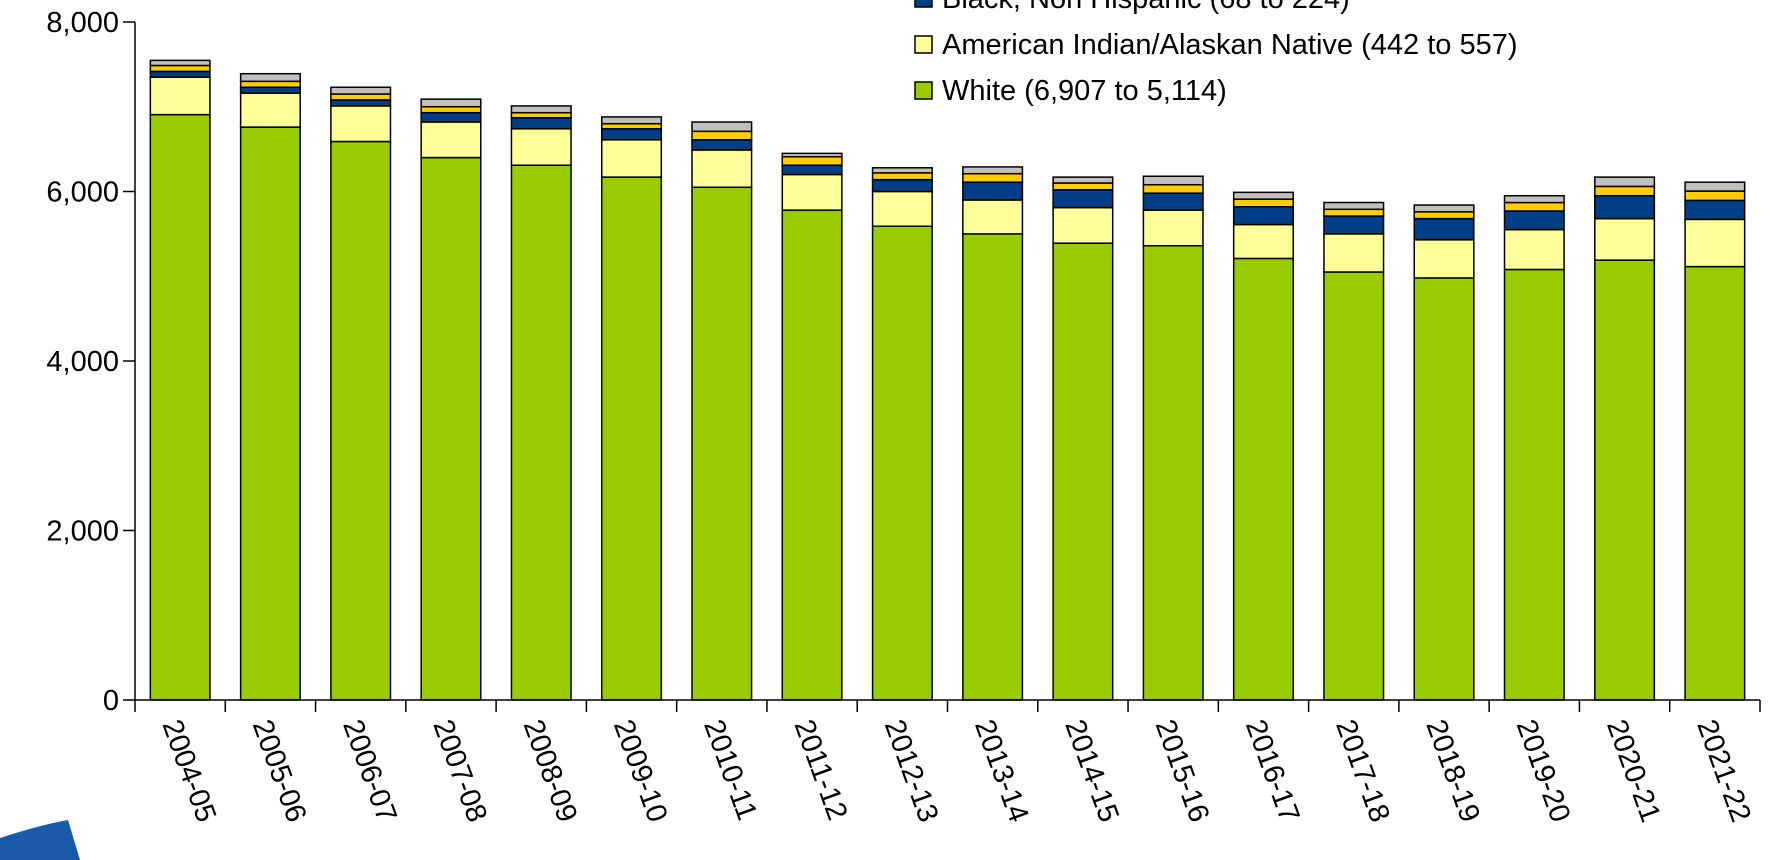 This screenshot has width=1775, height=860. What do you see at coordinates (459, 770) in the screenshot?
I see `x-category-label: 2007-08` at bounding box center [459, 770].